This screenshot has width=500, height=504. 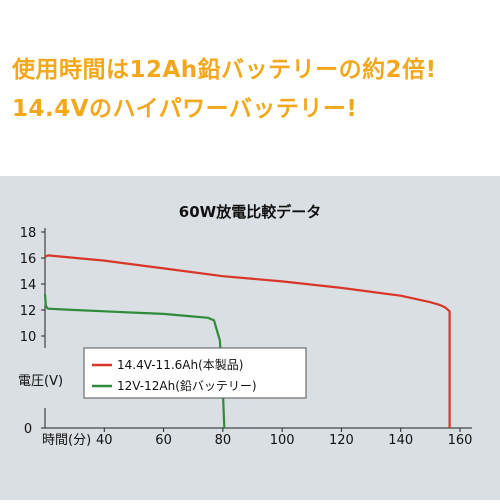 I want to click on x-tick-label: 80, so click(x=223, y=440).